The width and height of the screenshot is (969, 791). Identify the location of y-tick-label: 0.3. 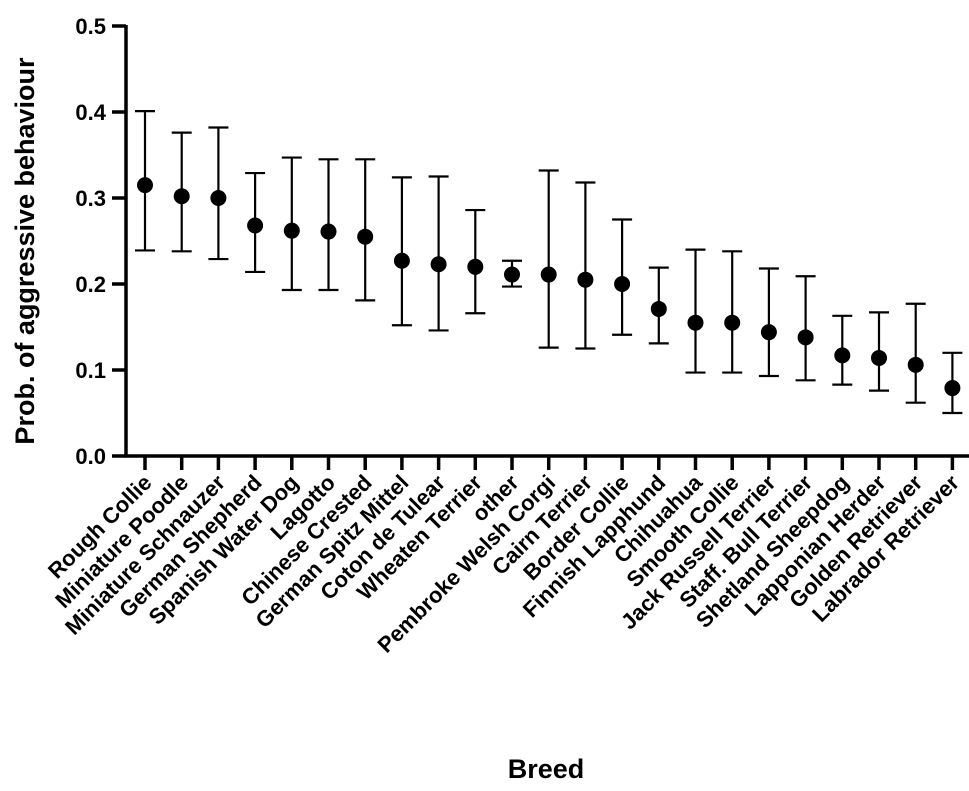
(90, 198).